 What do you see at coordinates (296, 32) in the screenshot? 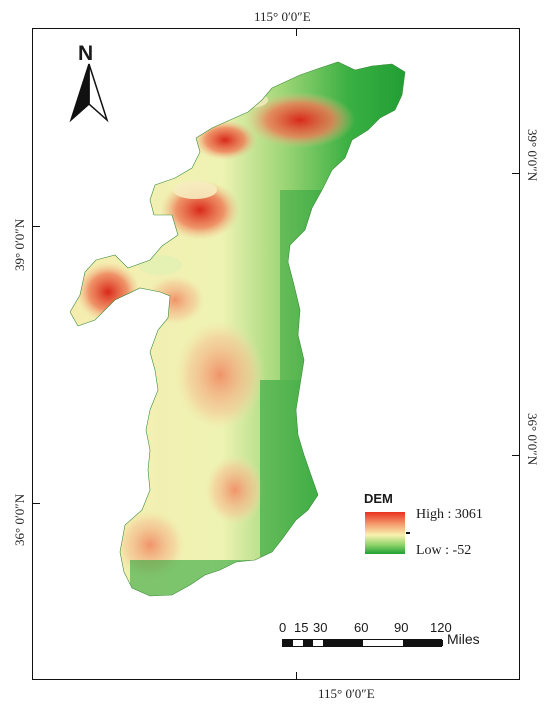
I see `tick-top` at bounding box center [296, 32].